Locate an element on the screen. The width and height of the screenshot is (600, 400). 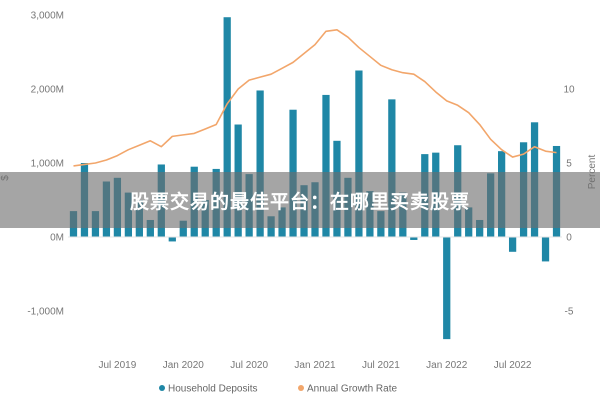
x-tick-label: Jan 2021 is located at coordinates (315, 365).